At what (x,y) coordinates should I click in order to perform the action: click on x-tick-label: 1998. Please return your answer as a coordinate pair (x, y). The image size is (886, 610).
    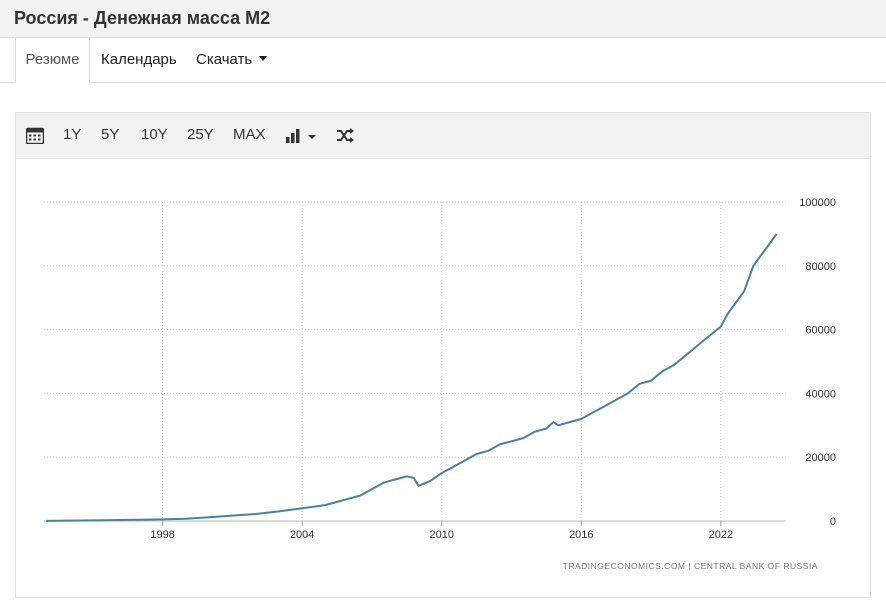
    Looking at the image, I should click on (162, 535).